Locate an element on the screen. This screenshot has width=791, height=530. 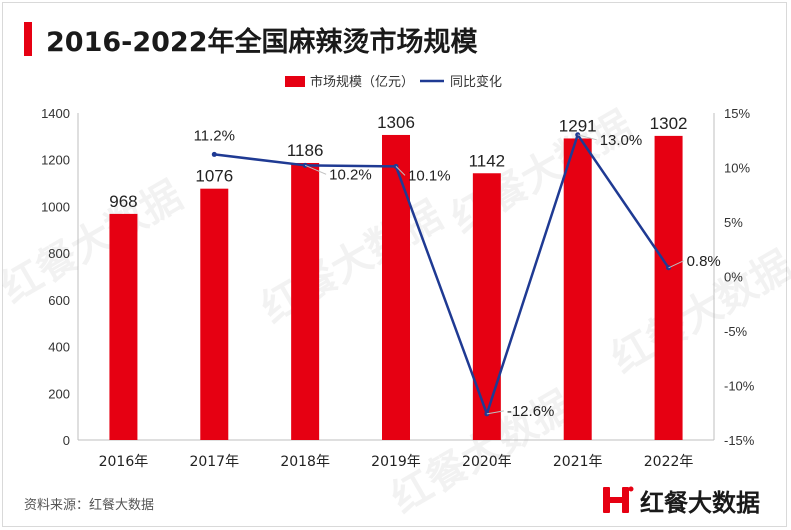
left-tick-label: 200 is located at coordinates (59, 393).